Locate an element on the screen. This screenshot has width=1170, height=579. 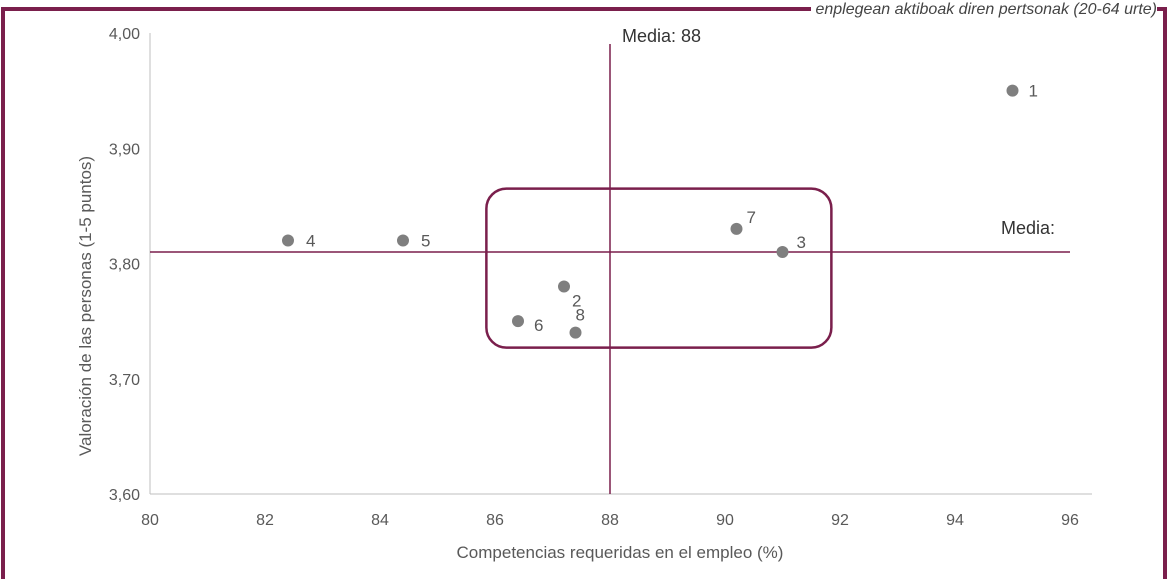
point-label: 4 is located at coordinates (310, 240).